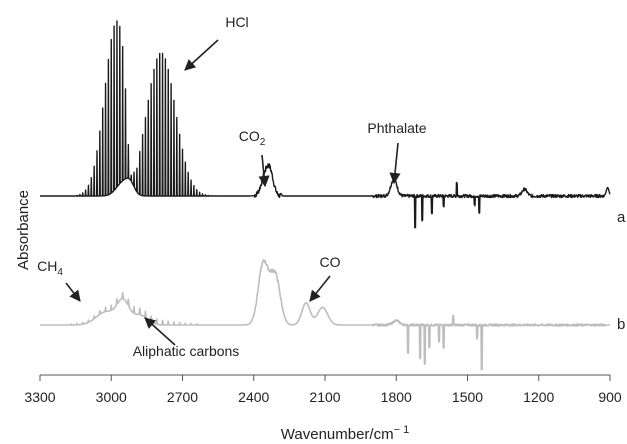 The height and width of the screenshot is (444, 627). I want to click on annotation-2: Phthalate, so click(397, 152).